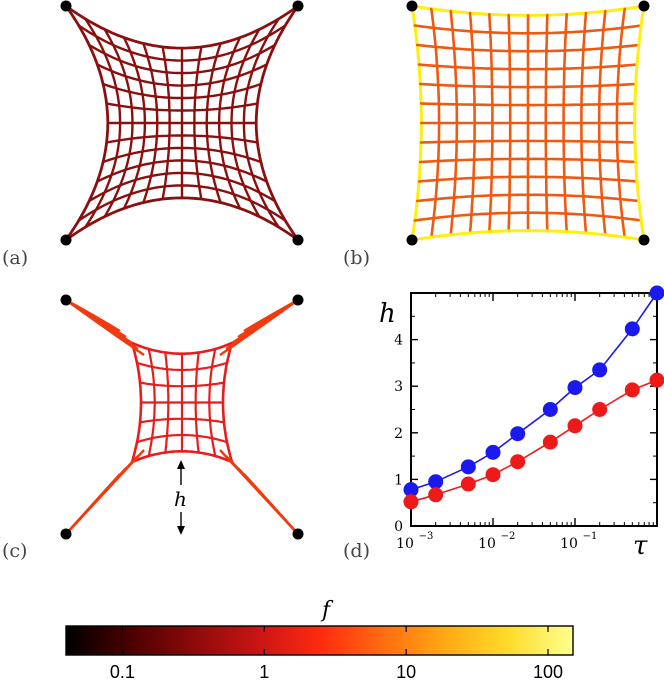  I want to click on y-axis-label: h, so click(387, 314).